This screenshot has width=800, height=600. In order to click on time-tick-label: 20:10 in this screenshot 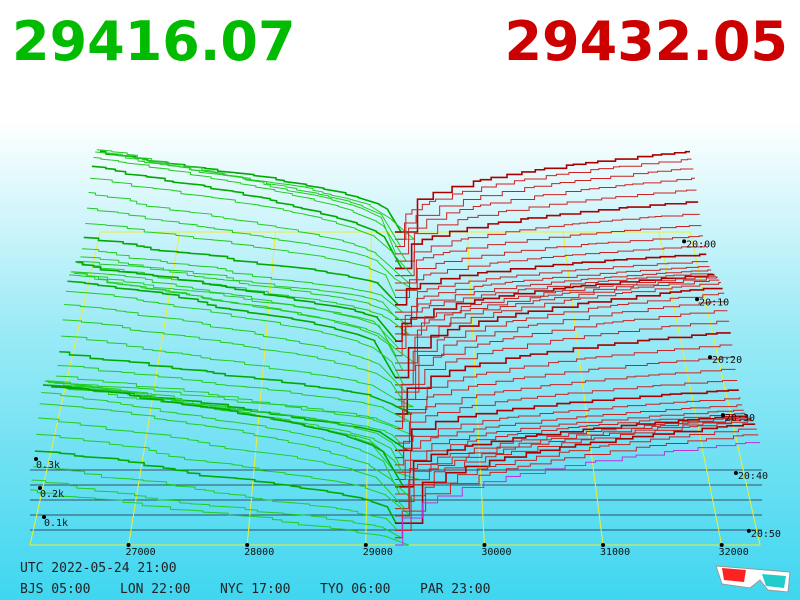, I will do `click(714, 302)`.